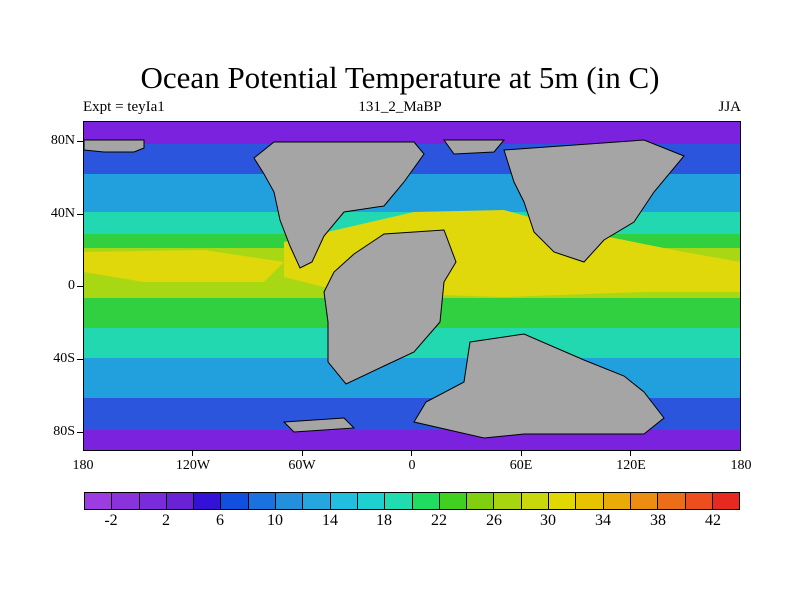 The width and height of the screenshot is (800, 600). Describe the element at coordinates (111, 520) in the screenshot. I see `colorbar-label: -2` at that location.